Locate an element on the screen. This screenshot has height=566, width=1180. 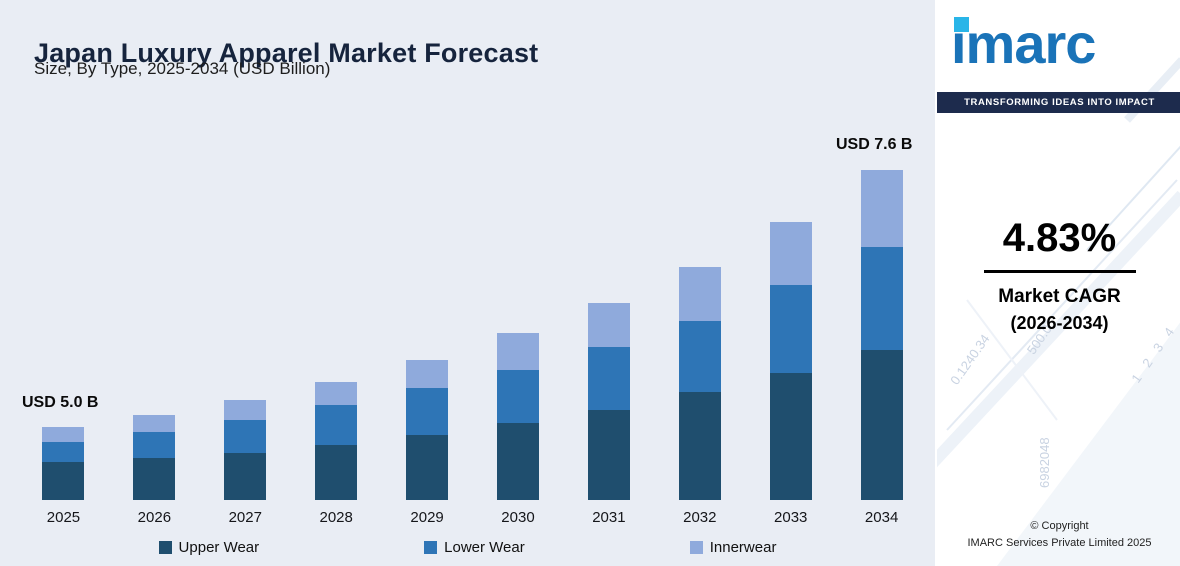
bar-column: 2030 is located at coordinates (518, 429).